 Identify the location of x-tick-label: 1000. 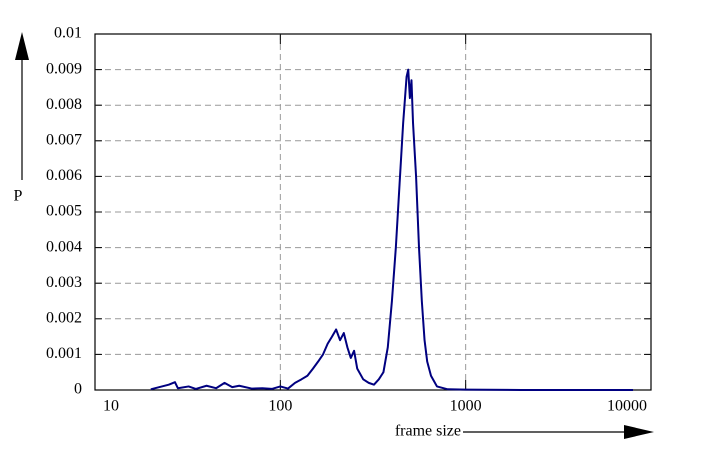
(466, 406).